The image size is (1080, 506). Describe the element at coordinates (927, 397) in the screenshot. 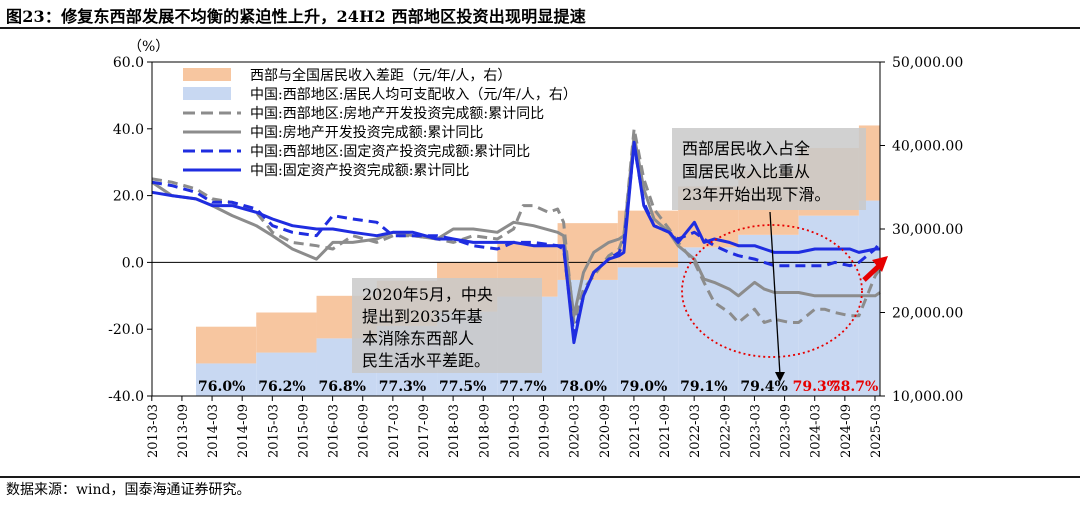

I see `right-tick-label: 10,000.00` at that location.